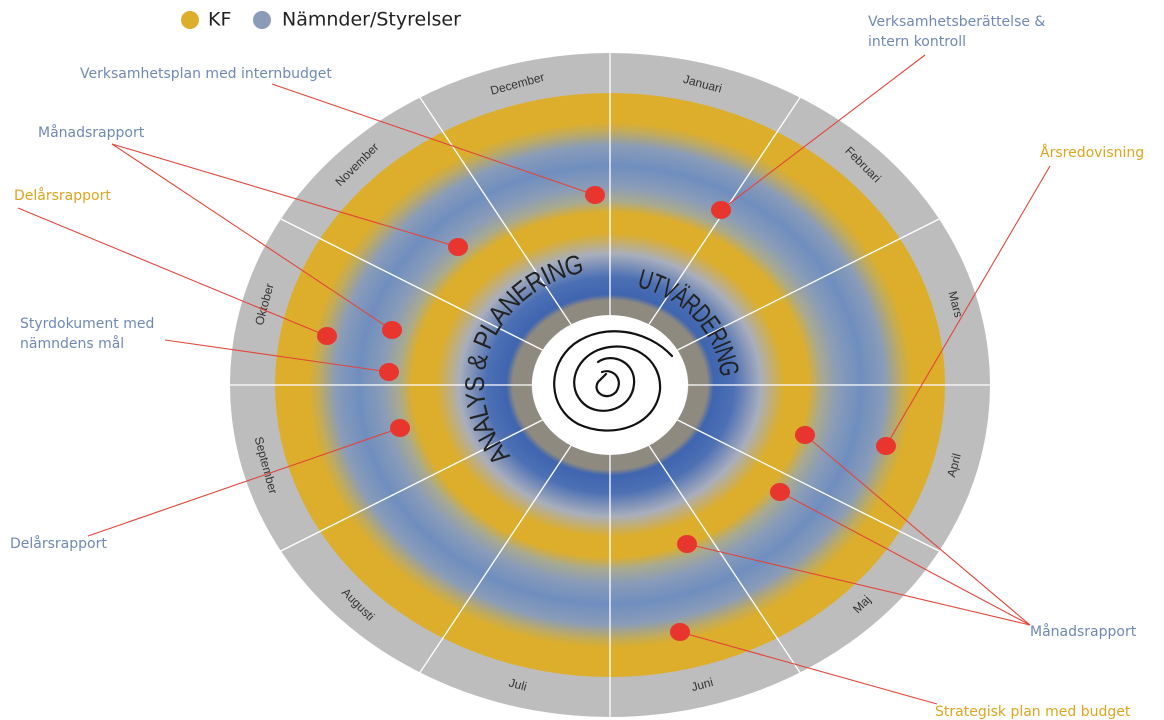 The width and height of the screenshot is (1164, 720). Describe the element at coordinates (955, 304) in the screenshot. I see `month-label: Mars` at that location.